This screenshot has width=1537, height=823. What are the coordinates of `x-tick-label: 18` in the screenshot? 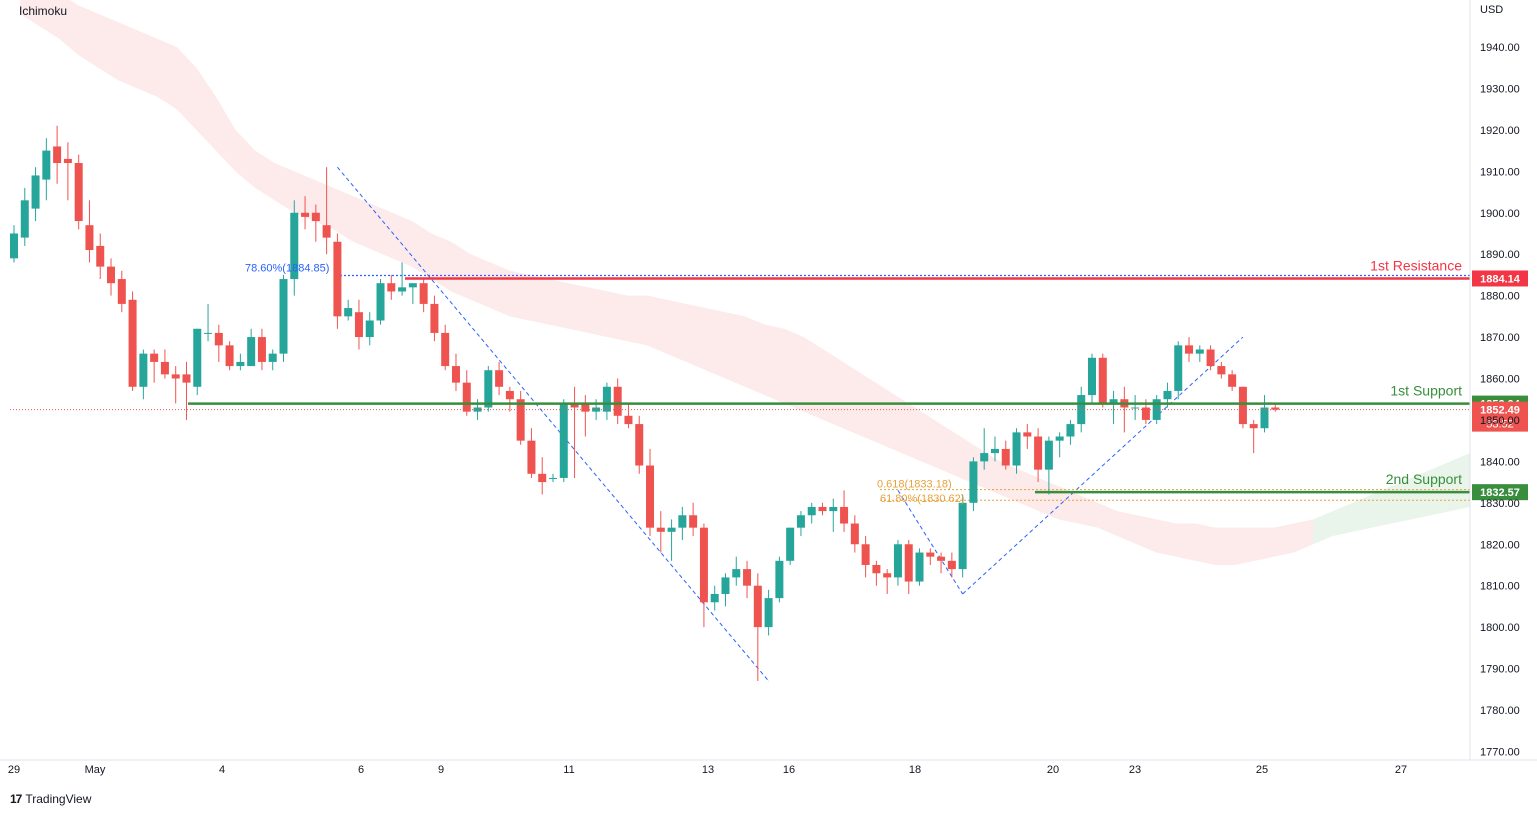 It's located at (915, 770).